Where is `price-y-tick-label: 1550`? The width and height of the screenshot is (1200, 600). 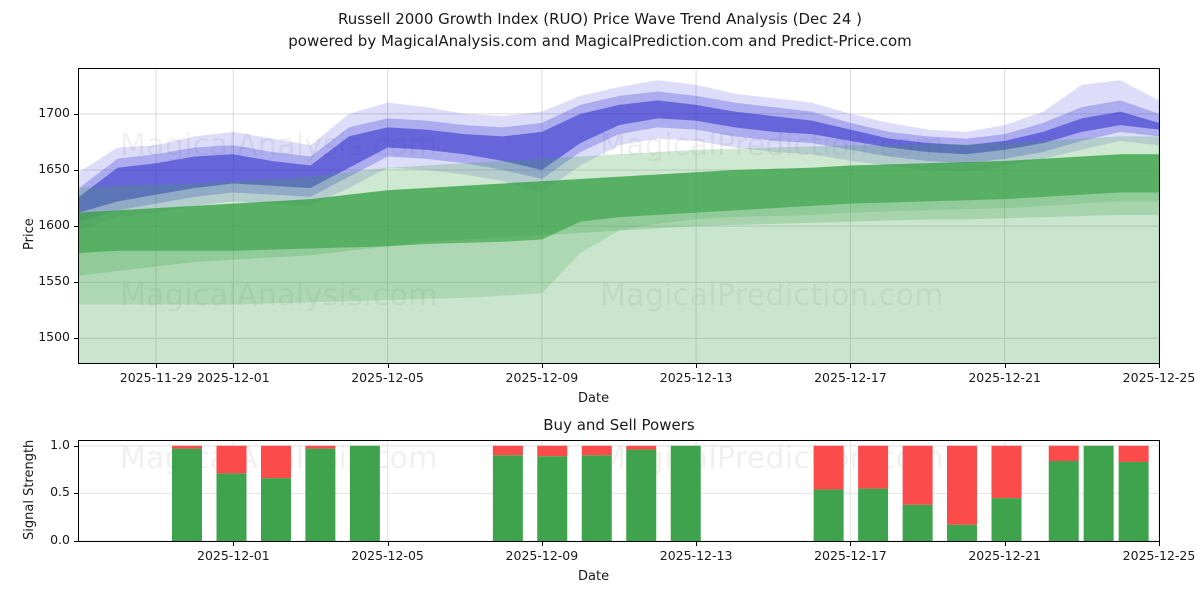
price-y-tick-label: 1550 is located at coordinates (54, 281).